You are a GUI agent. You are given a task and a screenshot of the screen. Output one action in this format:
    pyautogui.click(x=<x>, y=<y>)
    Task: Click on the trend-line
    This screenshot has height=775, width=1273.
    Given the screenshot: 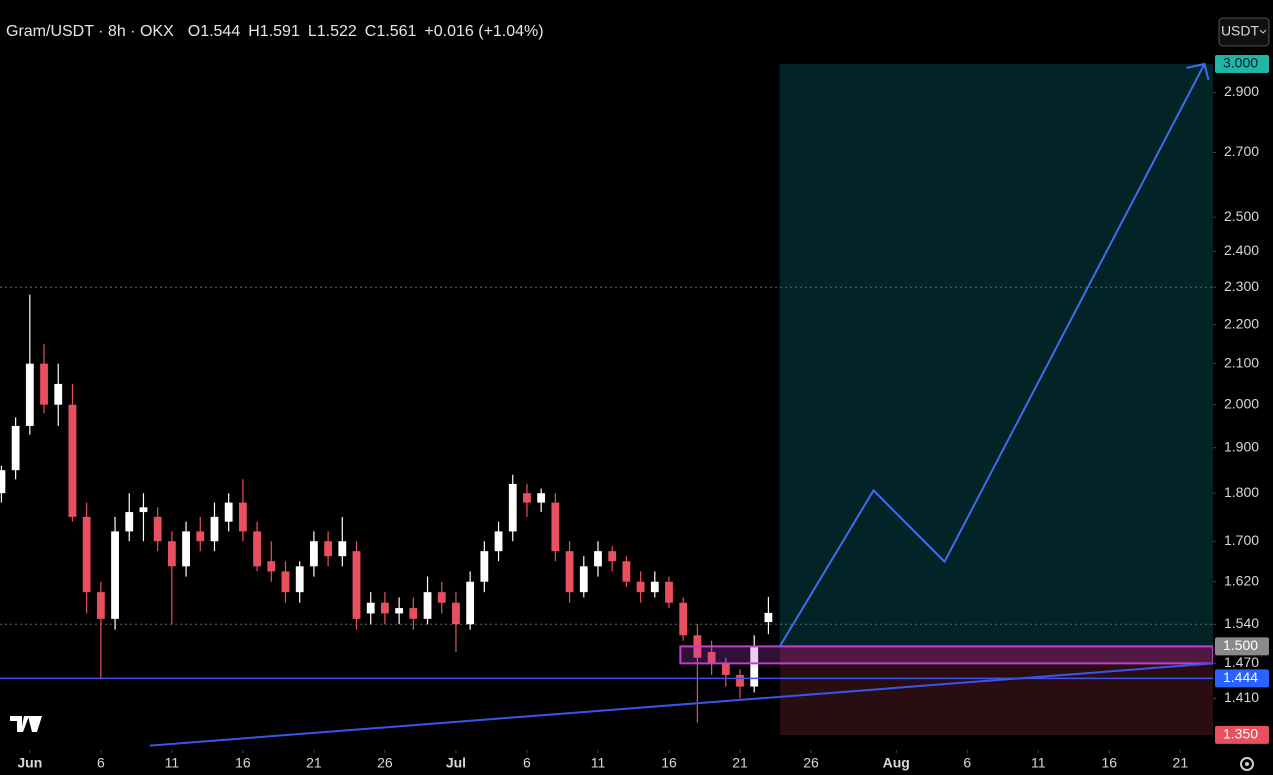 What is the action you would take?
    pyautogui.click(x=681, y=704)
    